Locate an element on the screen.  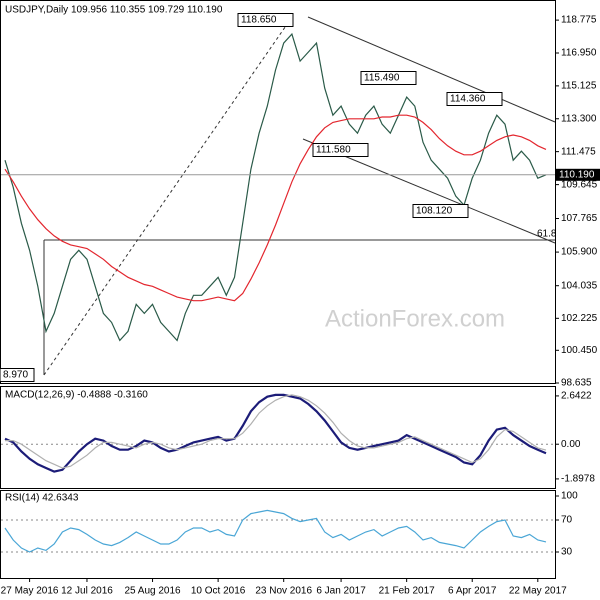
last-price-box is located at coordinates (578, 174).